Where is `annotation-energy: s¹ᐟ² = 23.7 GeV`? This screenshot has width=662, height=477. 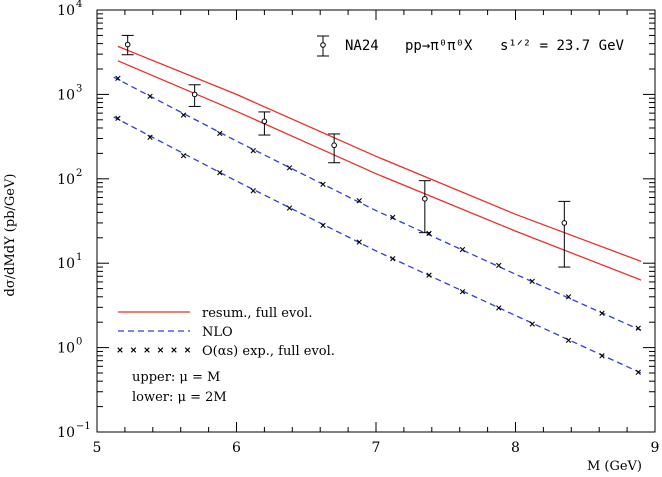 annotation-energy: s¹ᐟ² = 23.7 GeV is located at coordinates (562, 46).